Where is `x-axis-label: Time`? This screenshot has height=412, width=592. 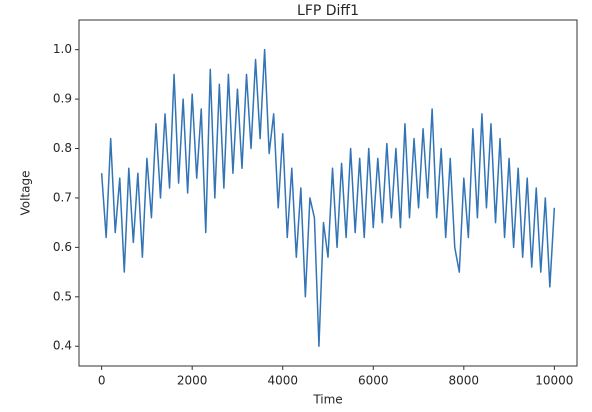 x-axis-label: Time is located at coordinates (327, 400).